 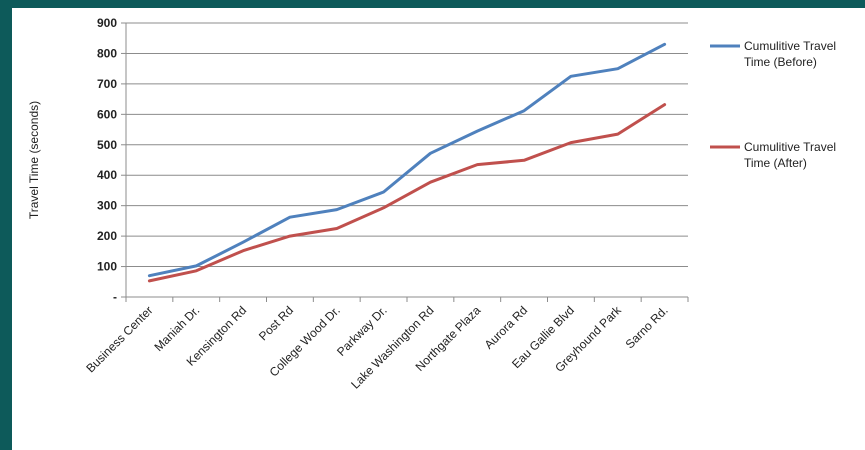 What do you see at coordinates (647, 327) in the screenshot?
I see `x-tick-label: Sarno Rd.` at bounding box center [647, 327].